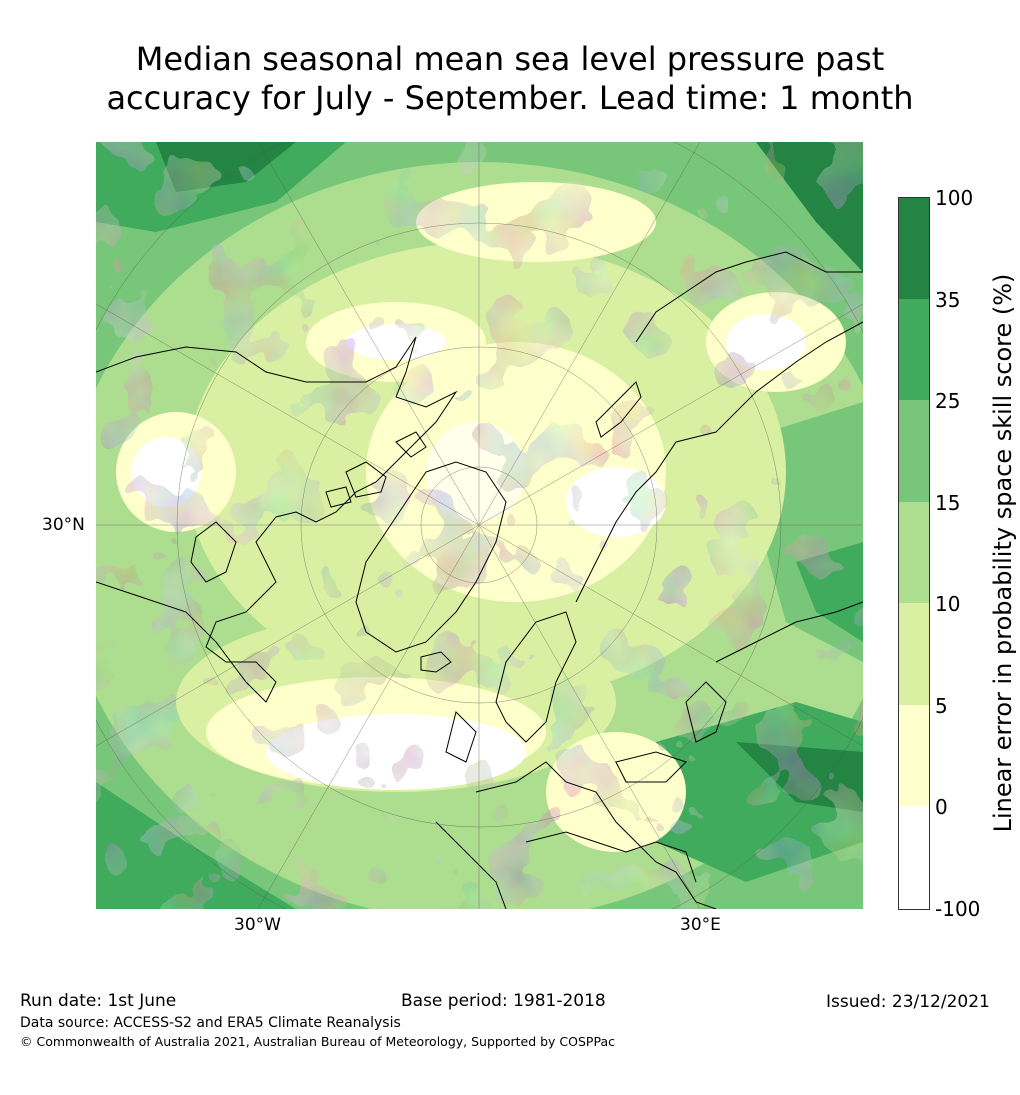 This screenshot has width=1020, height=1095. What do you see at coordinates (948, 300) in the screenshot?
I see `colorbar-tick-35: 35` at bounding box center [948, 300].